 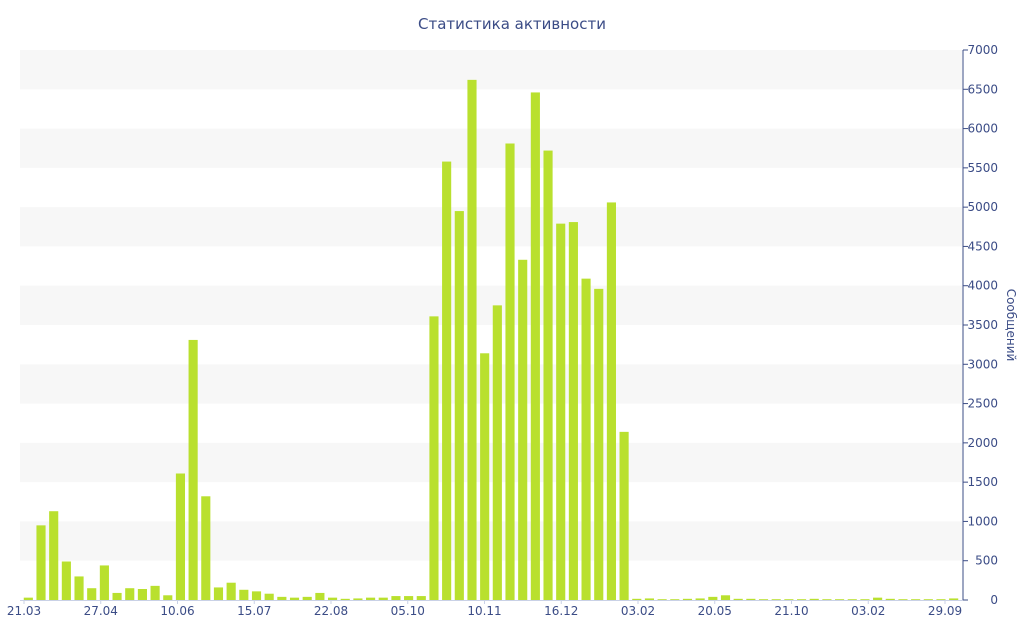 I want to click on x-tick-label: 03.02, so click(x=638, y=611).